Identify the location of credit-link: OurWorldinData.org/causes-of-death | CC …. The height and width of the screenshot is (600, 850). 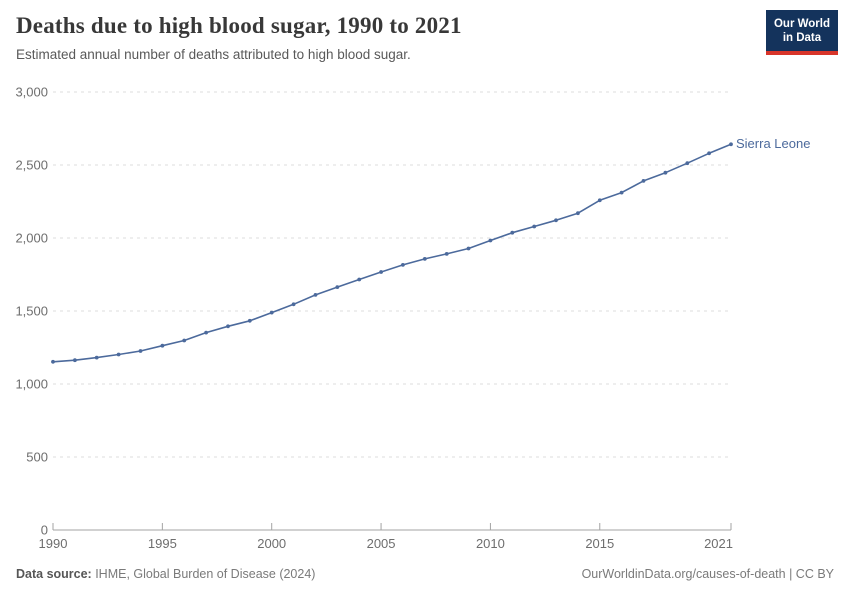
(707, 574).